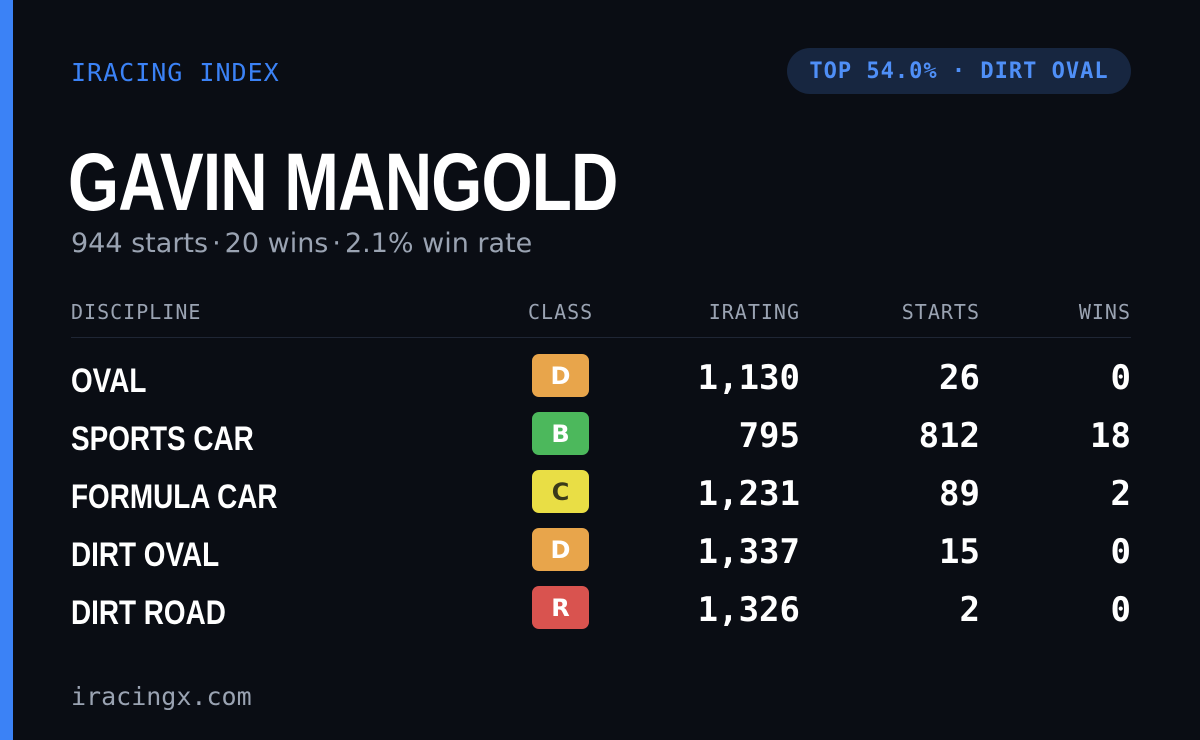 The width and height of the screenshot is (1200, 740). What do you see at coordinates (1120, 494) in the screenshot?
I see `wins-value: 2` at bounding box center [1120, 494].